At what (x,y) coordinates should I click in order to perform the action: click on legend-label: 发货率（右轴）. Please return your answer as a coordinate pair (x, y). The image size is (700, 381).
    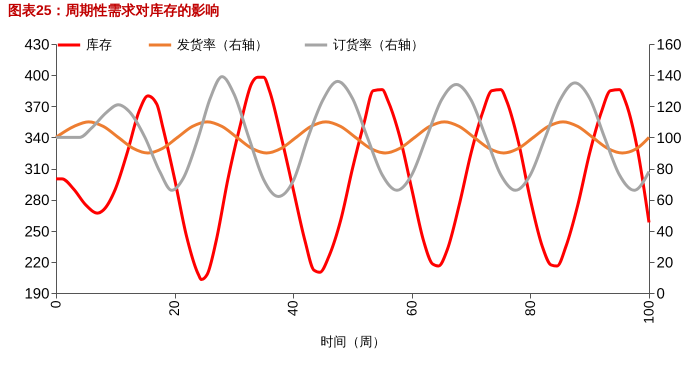
    Looking at the image, I should click on (222, 44).